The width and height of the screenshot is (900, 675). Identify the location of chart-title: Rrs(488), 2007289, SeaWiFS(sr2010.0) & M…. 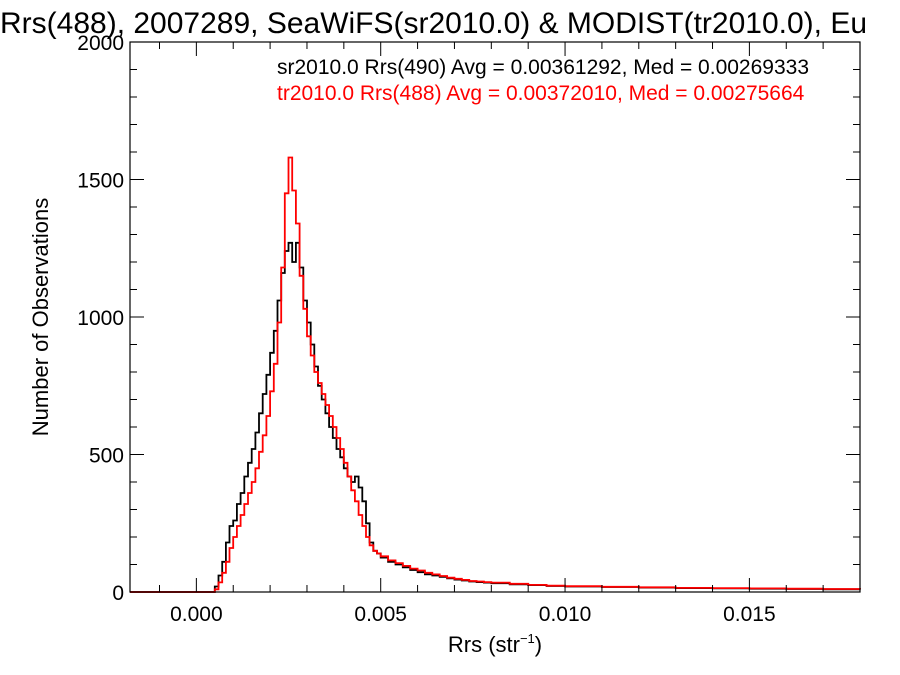
(433, 23).